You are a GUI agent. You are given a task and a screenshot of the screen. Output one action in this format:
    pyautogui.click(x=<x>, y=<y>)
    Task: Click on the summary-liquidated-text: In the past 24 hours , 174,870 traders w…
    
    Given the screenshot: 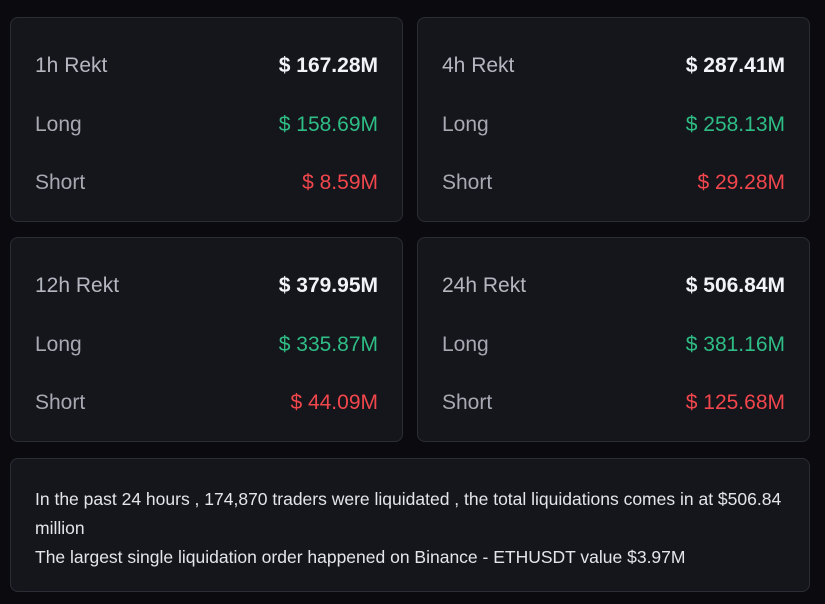 What is the action you would take?
    pyautogui.click(x=408, y=513)
    